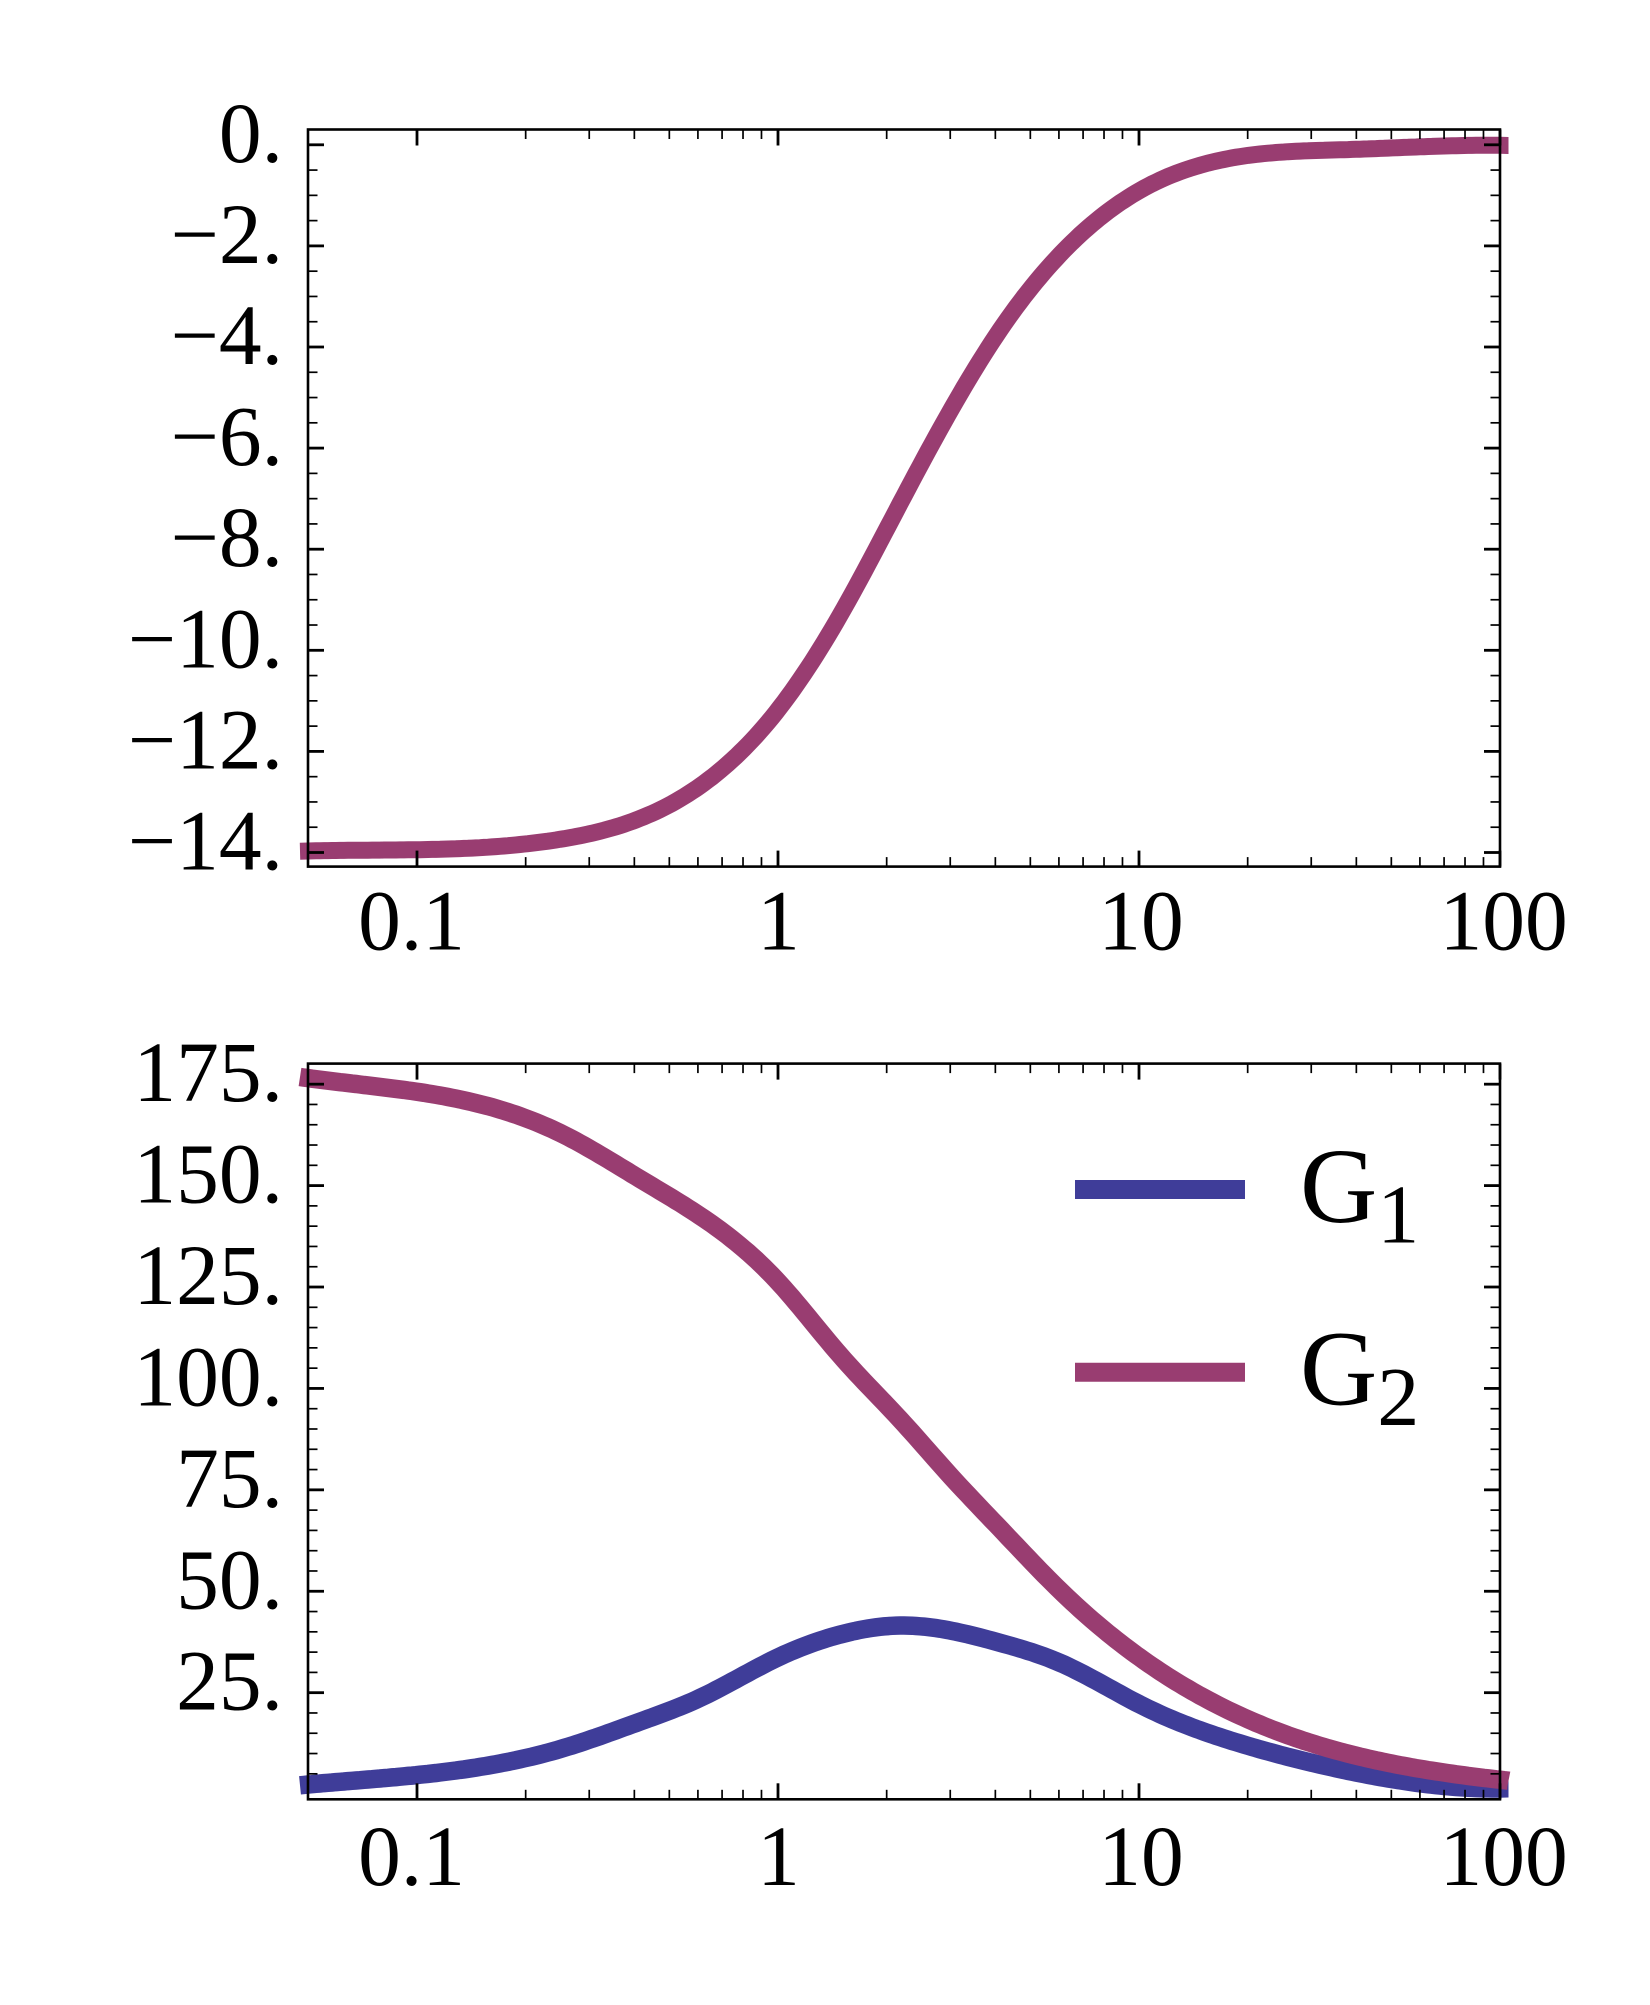 Image resolution: width=1650 pixels, height=2005 pixels. Describe the element at coordinates (251, 134) in the screenshot. I see `svg-text: 0.` at that location.